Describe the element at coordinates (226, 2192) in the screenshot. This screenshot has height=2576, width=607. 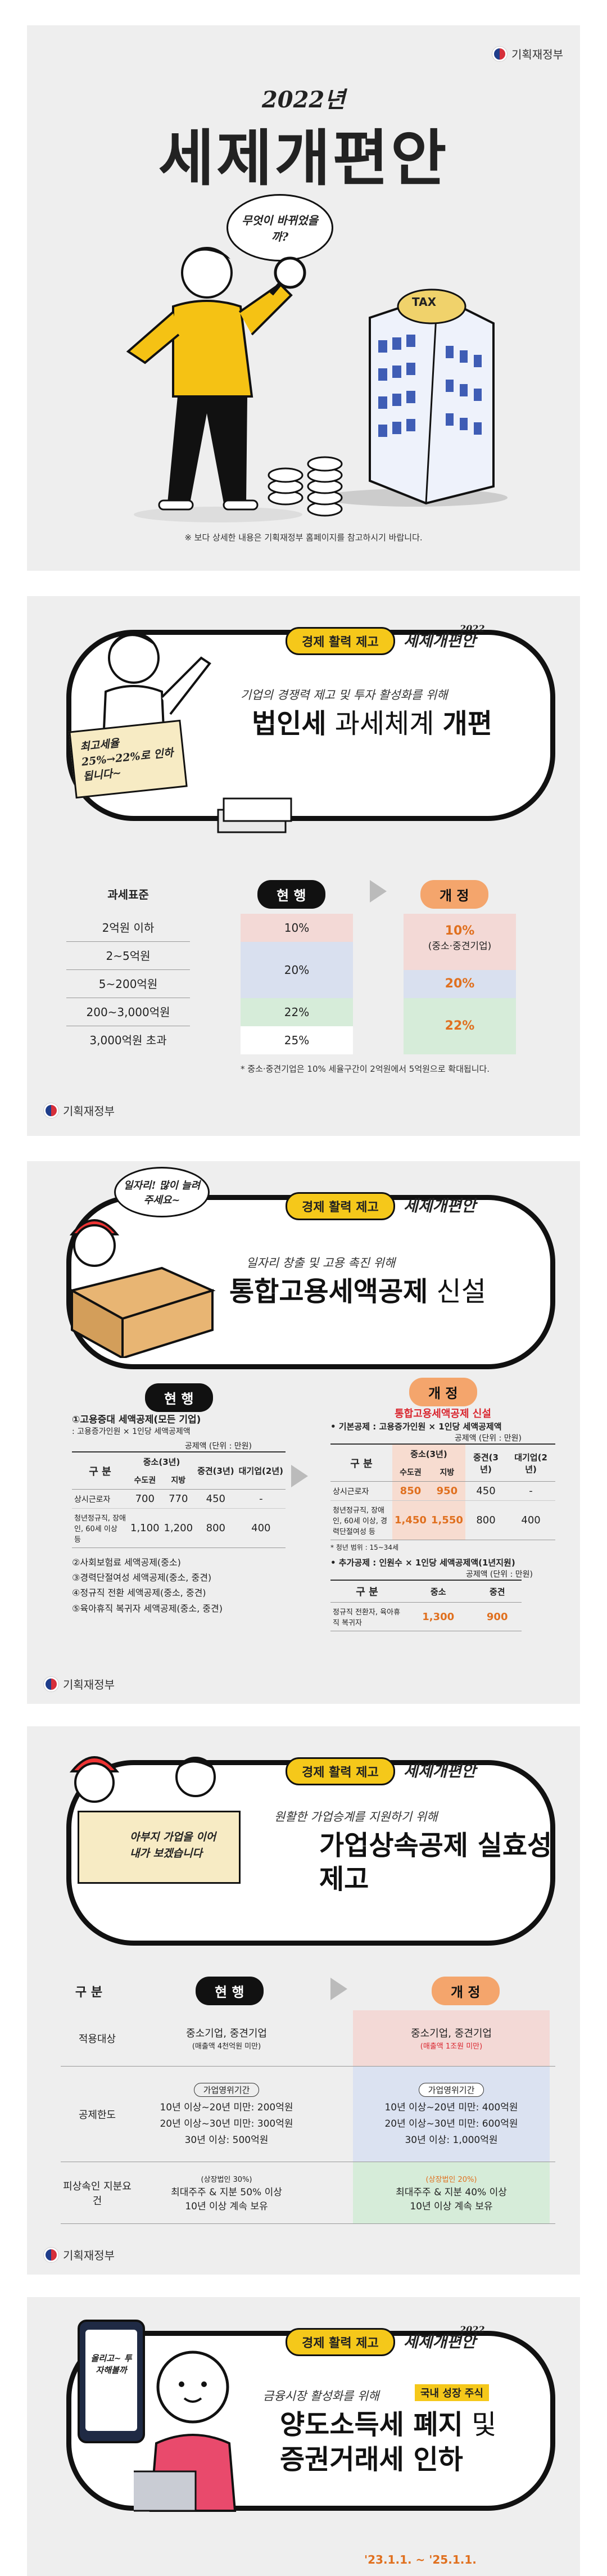
I see `cell-text: 최대주주 & 지분 50% 이상` at that location.